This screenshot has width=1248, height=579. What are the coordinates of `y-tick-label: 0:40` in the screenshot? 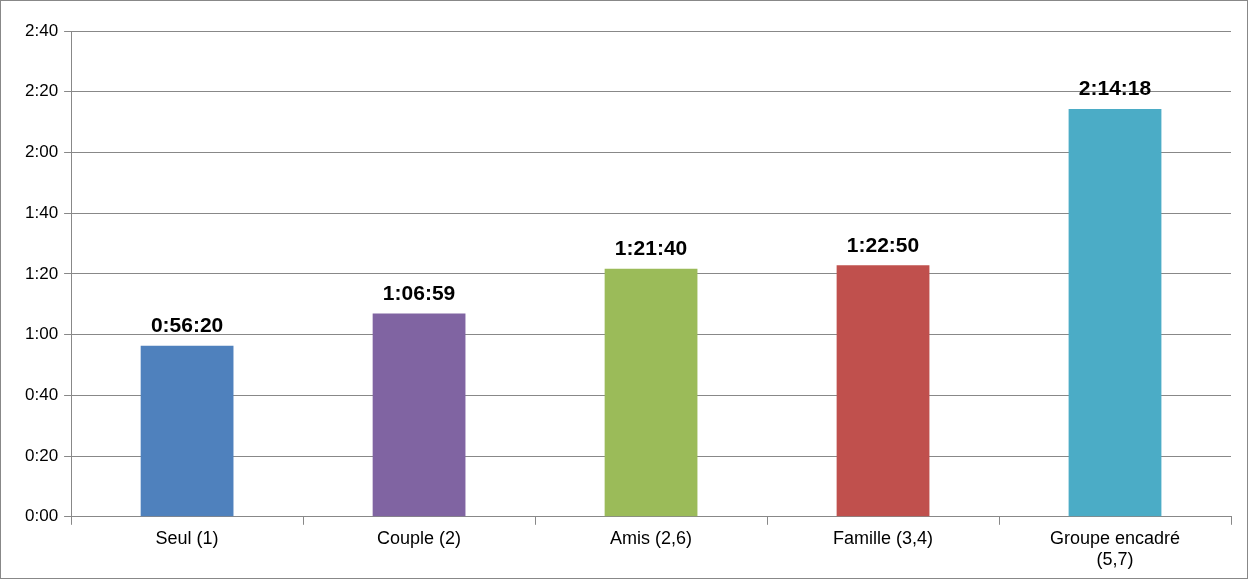 It's located at (41, 395).